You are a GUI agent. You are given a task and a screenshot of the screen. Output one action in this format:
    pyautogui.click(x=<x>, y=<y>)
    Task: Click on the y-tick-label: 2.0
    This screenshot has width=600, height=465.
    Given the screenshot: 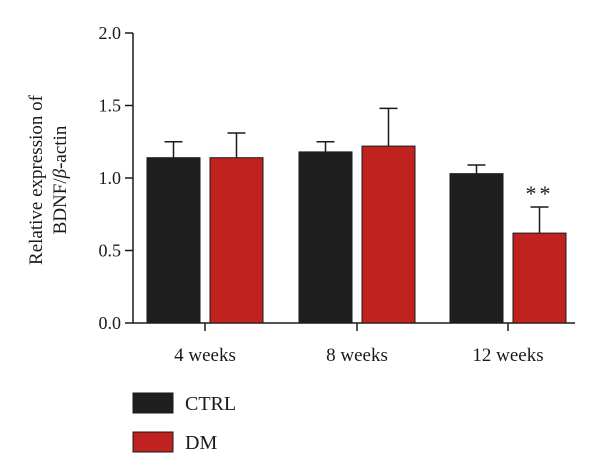 What is the action you would take?
    pyautogui.click(x=110, y=33)
    